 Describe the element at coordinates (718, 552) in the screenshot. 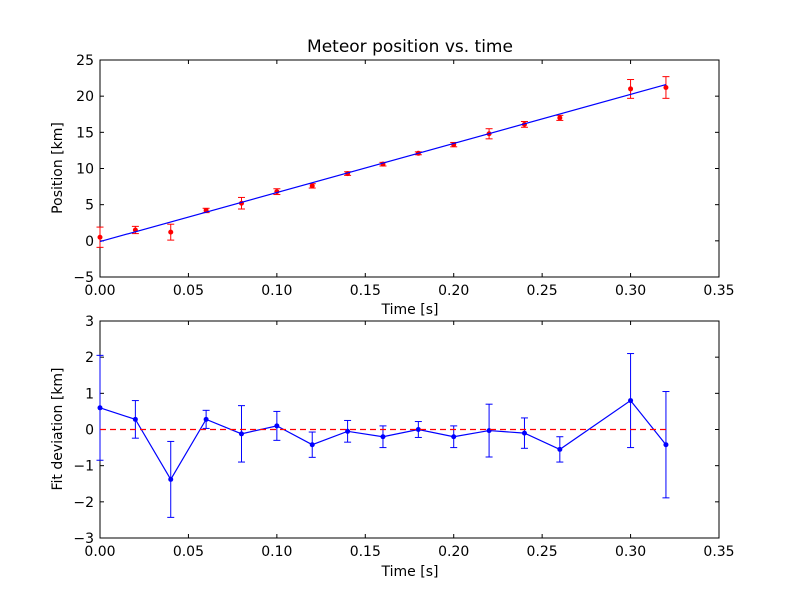

I see `deviation-x-tick-label: 0.35` at that location.